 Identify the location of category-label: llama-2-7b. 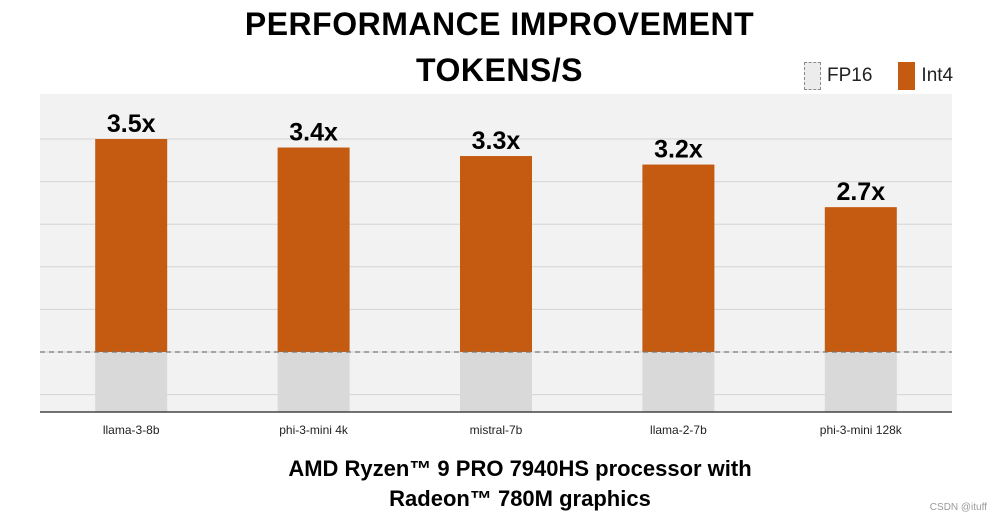
(678, 430).